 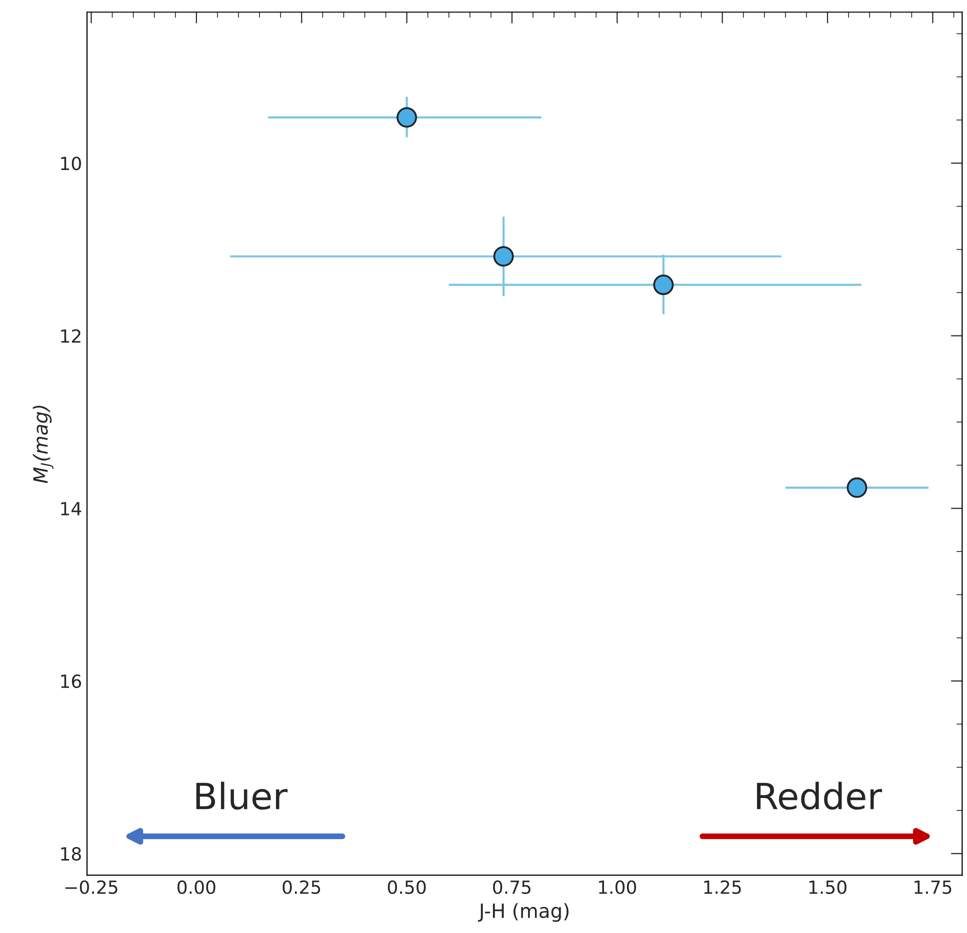 What do you see at coordinates (827, 887) in the screenshot?
I see `x-tick-label: 1.50` at bounding box center [827, 887].